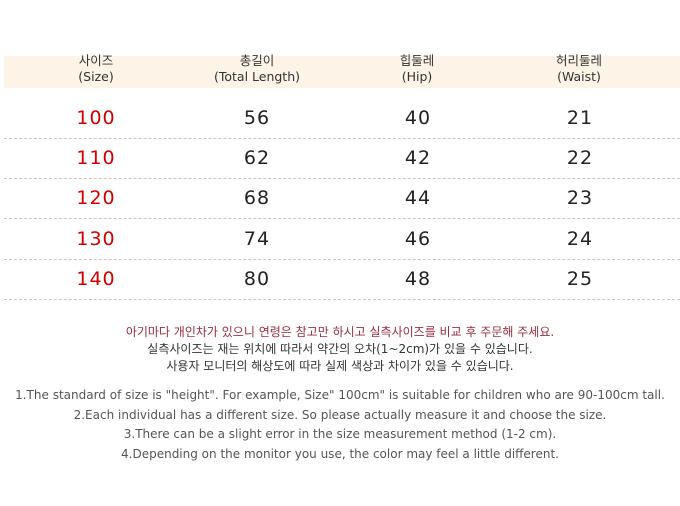 The height and width of the screenshot is (506, 680). Describe the element at coordinates (579, 76) in the screenshot. I see `header-waist-en: (Waist)` at that location.